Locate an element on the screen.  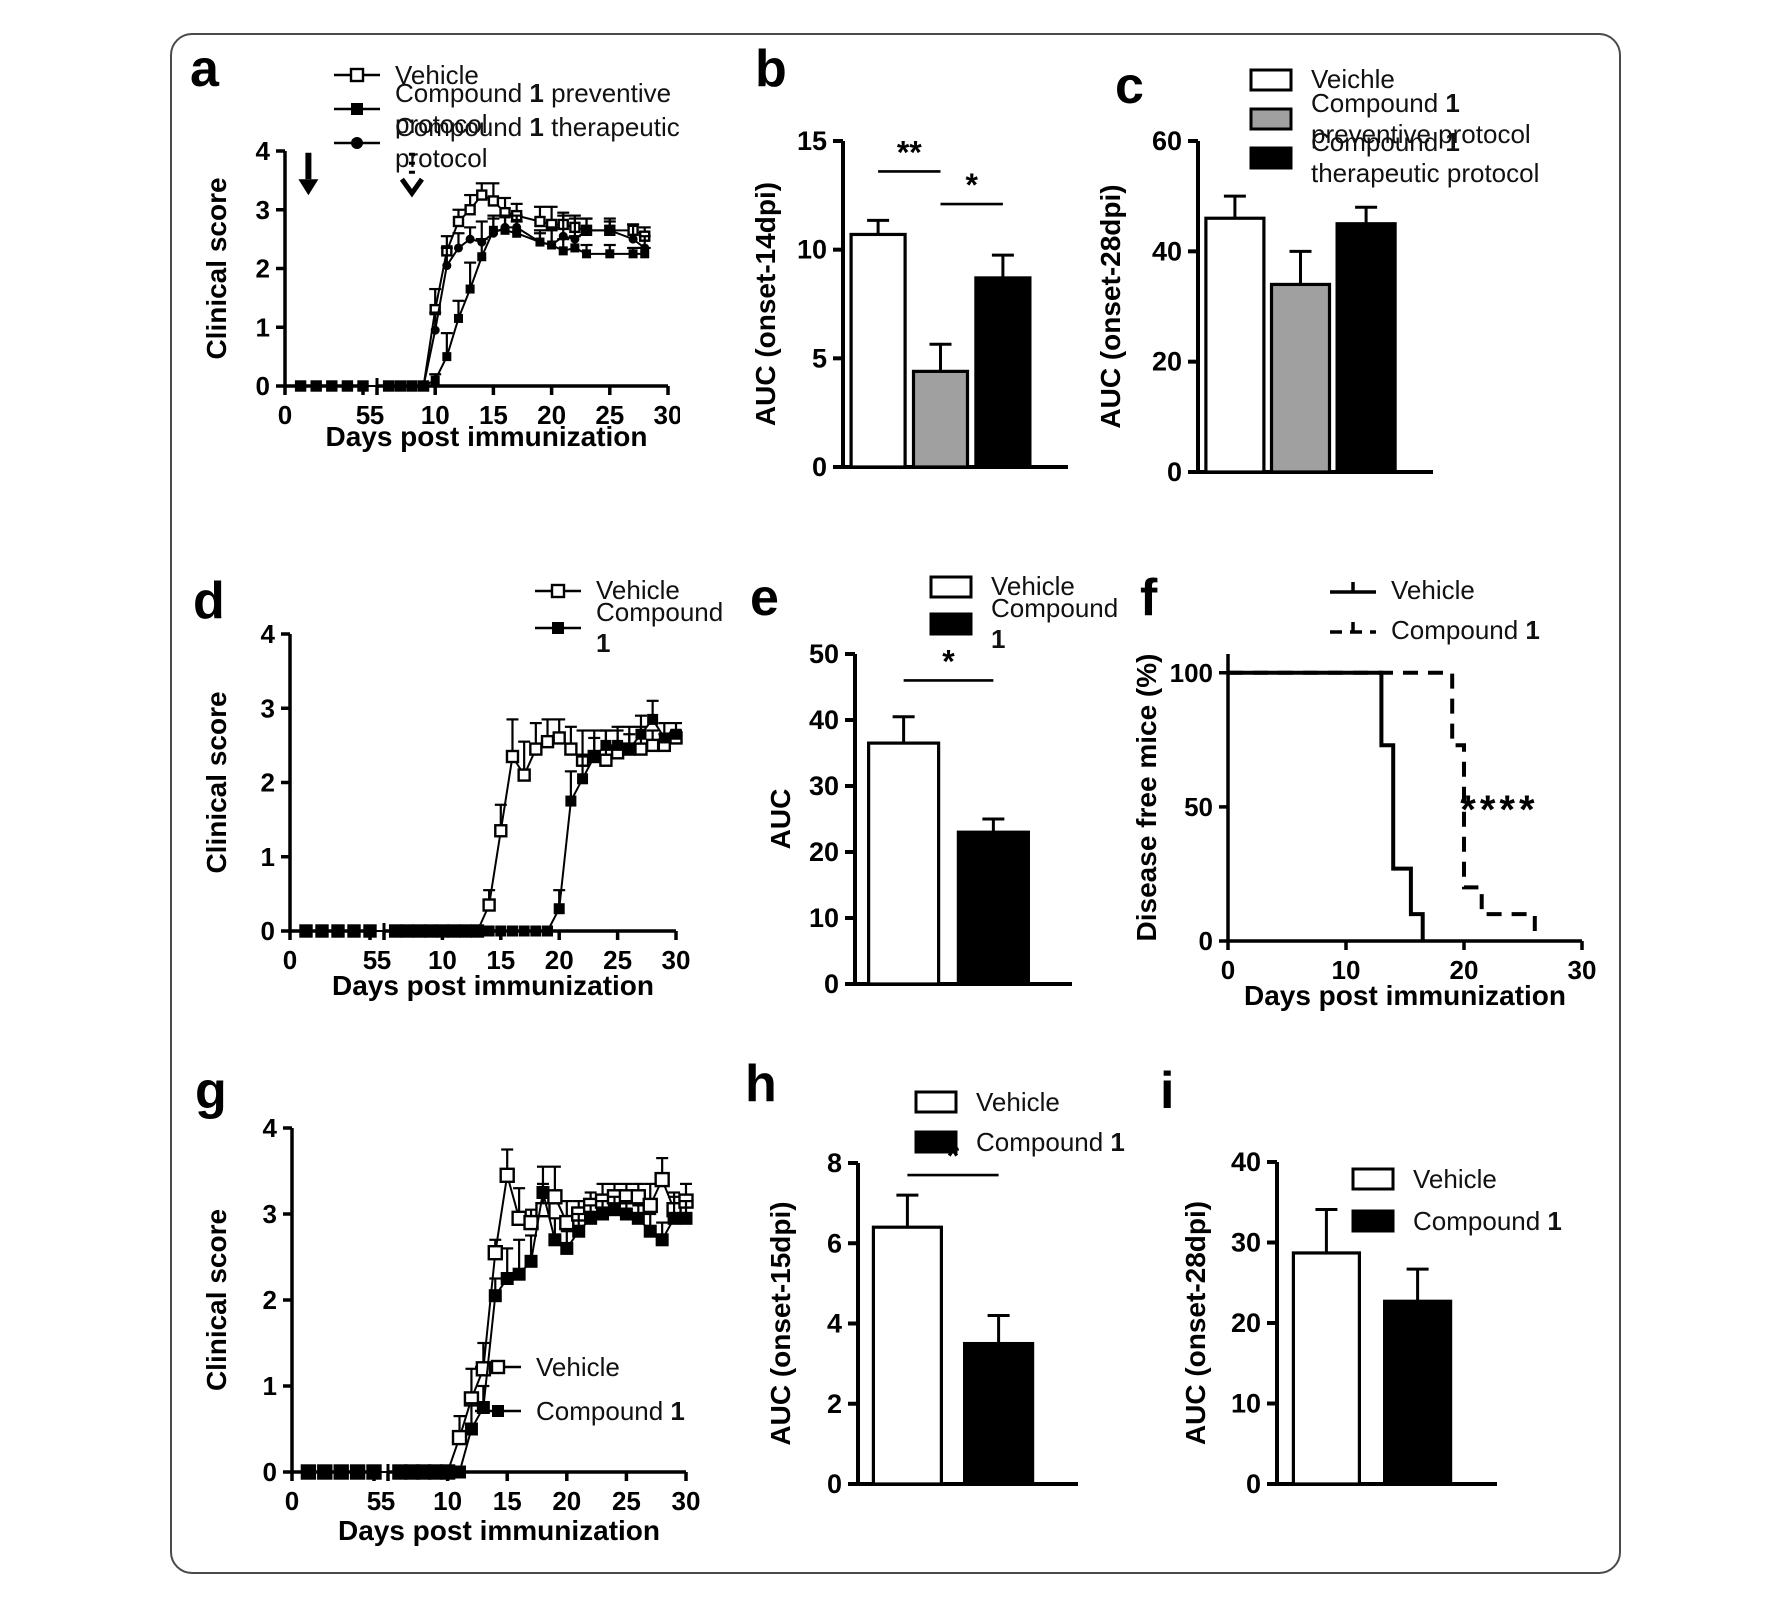
svg-text: 8 is located at coordinates (834, 1163).